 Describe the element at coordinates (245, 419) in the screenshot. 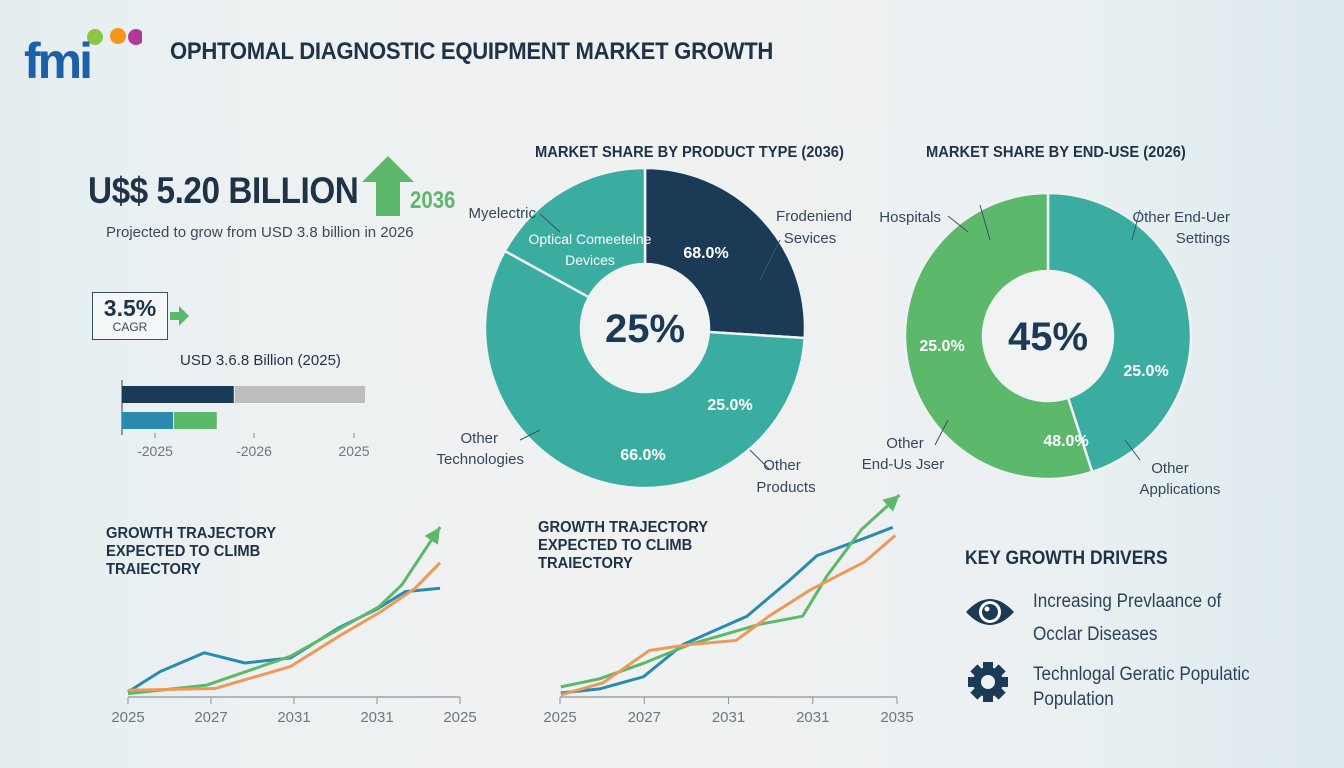

I see `bar-chart: -2025 -2026 2025` at that location.